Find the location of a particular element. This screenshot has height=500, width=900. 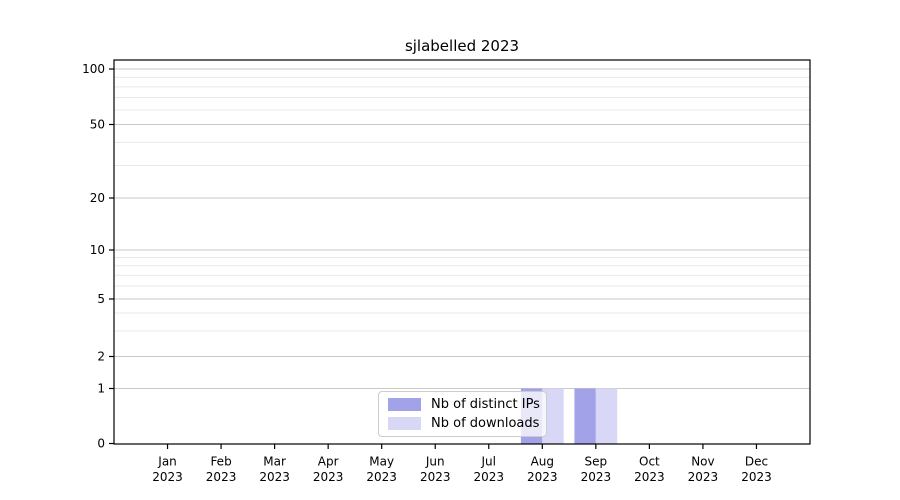

x-tick-label: Feb 2023 is located at coordinates (221, 470).